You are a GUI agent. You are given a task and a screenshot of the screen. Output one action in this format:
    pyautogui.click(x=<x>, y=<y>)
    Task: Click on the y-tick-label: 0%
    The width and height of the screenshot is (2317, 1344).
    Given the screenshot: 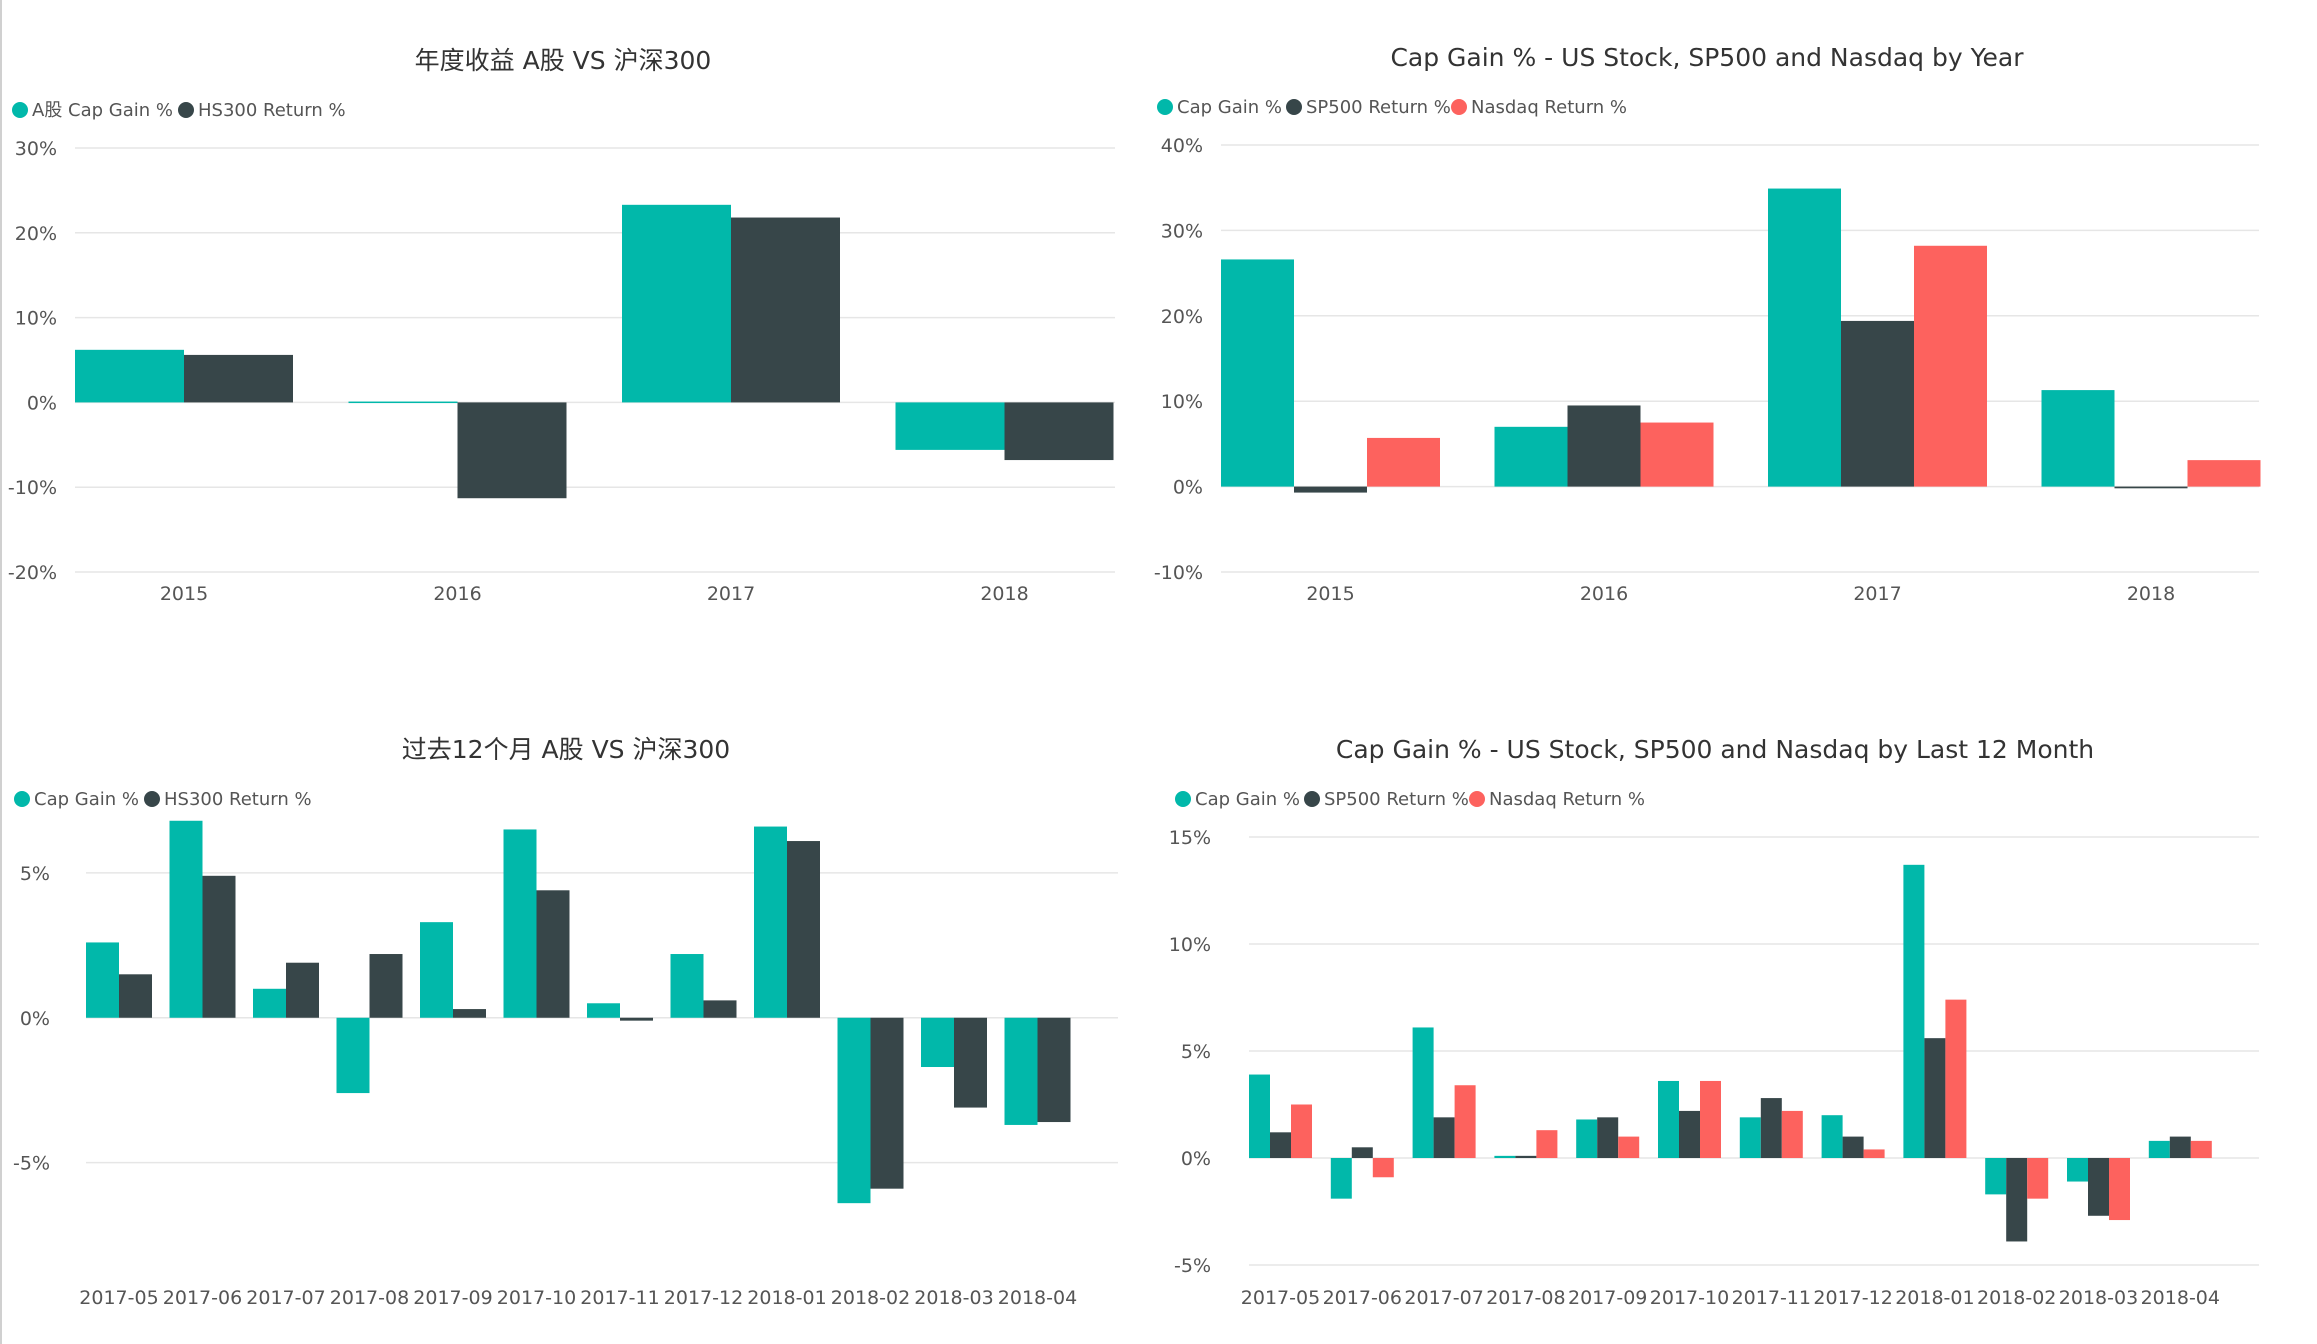 What is the action you would take?
    pyautogui.click(x=1188, y=488)
    